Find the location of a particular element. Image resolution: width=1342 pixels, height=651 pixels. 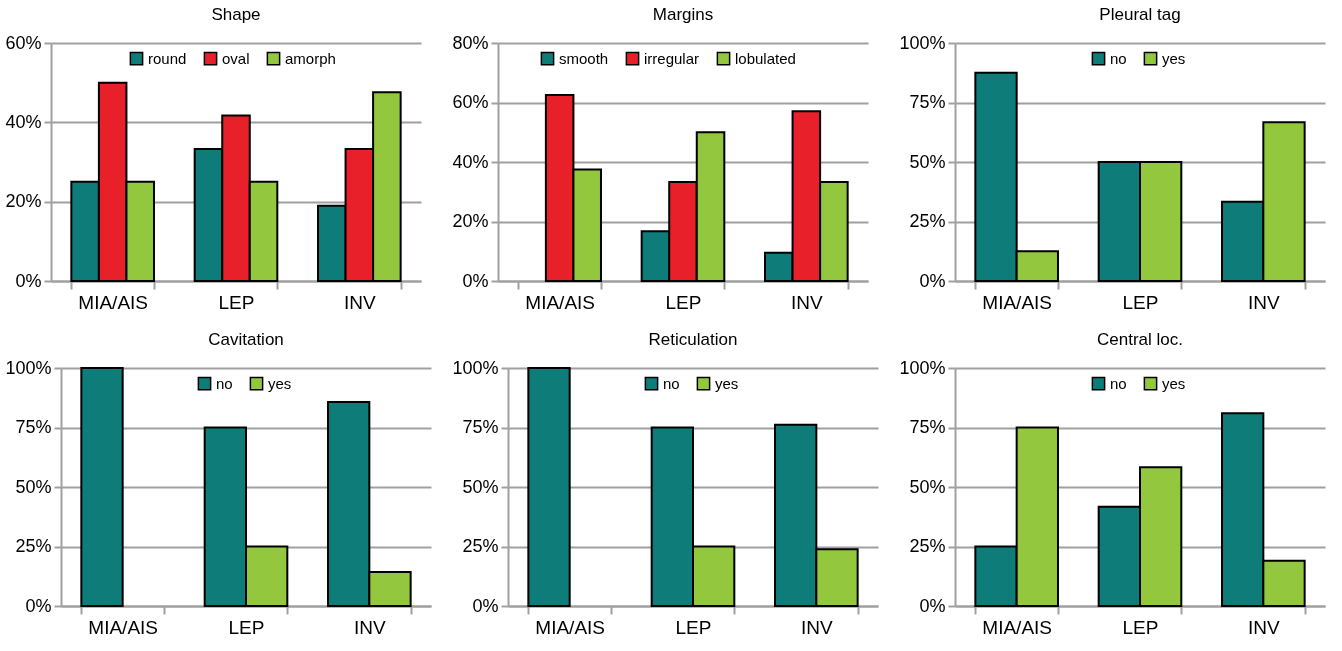

chart-title: Reticulation is located at coordinates (693, 339).